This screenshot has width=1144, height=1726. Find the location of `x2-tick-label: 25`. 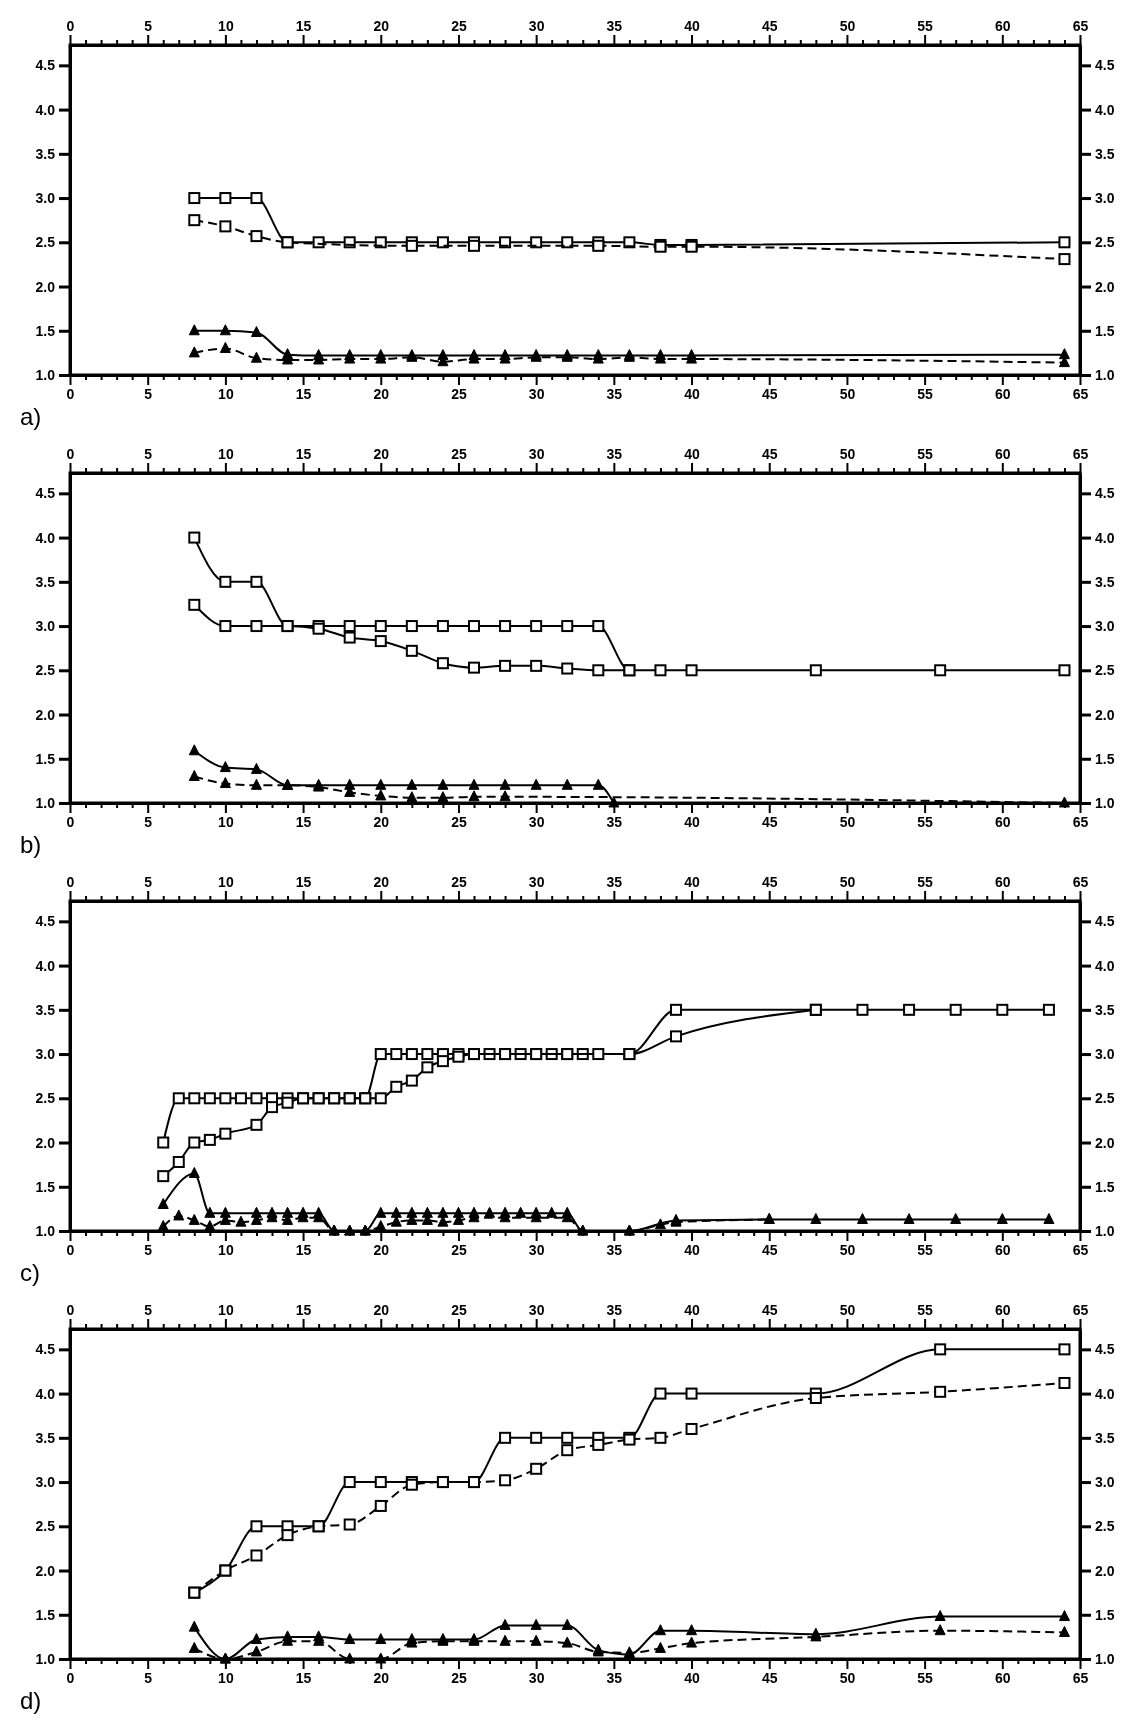

x2-tick-label: 25 is located at coordinates (459, 1310).